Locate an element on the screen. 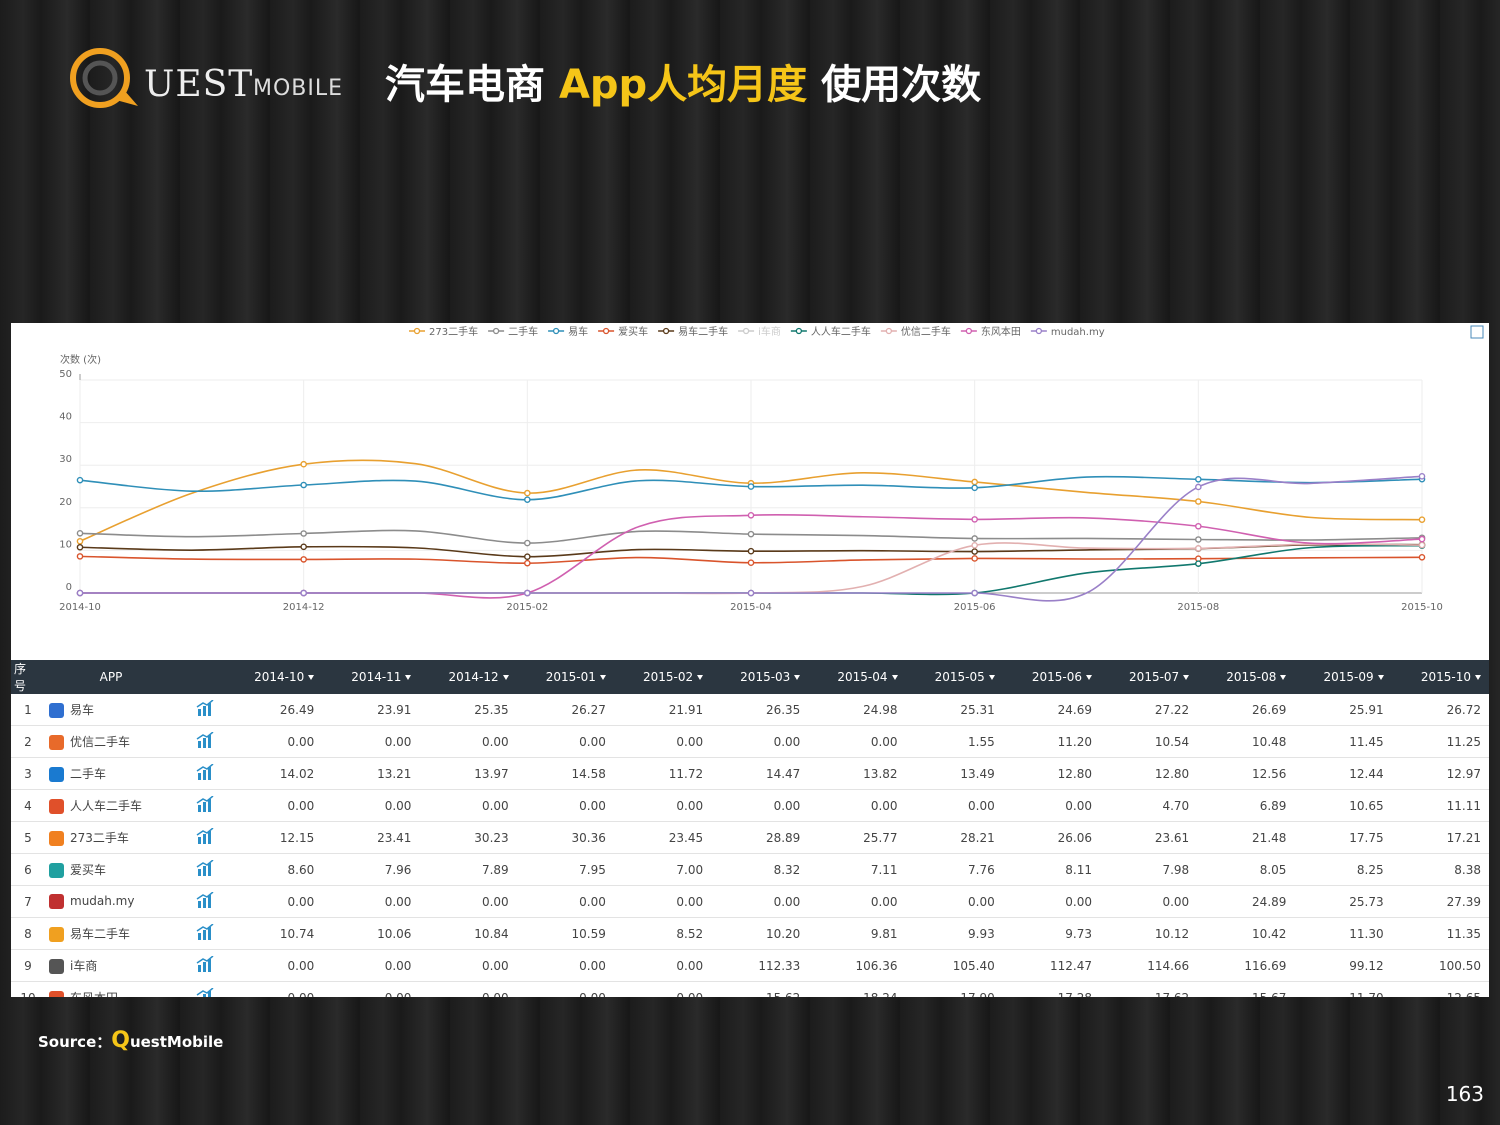  legend-item: i车商 is located at coordinates (759, 331).